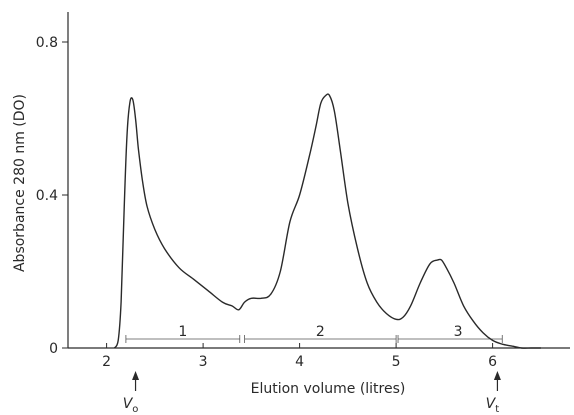  I want to click on x-tick-label: 5, so click(396, 362).